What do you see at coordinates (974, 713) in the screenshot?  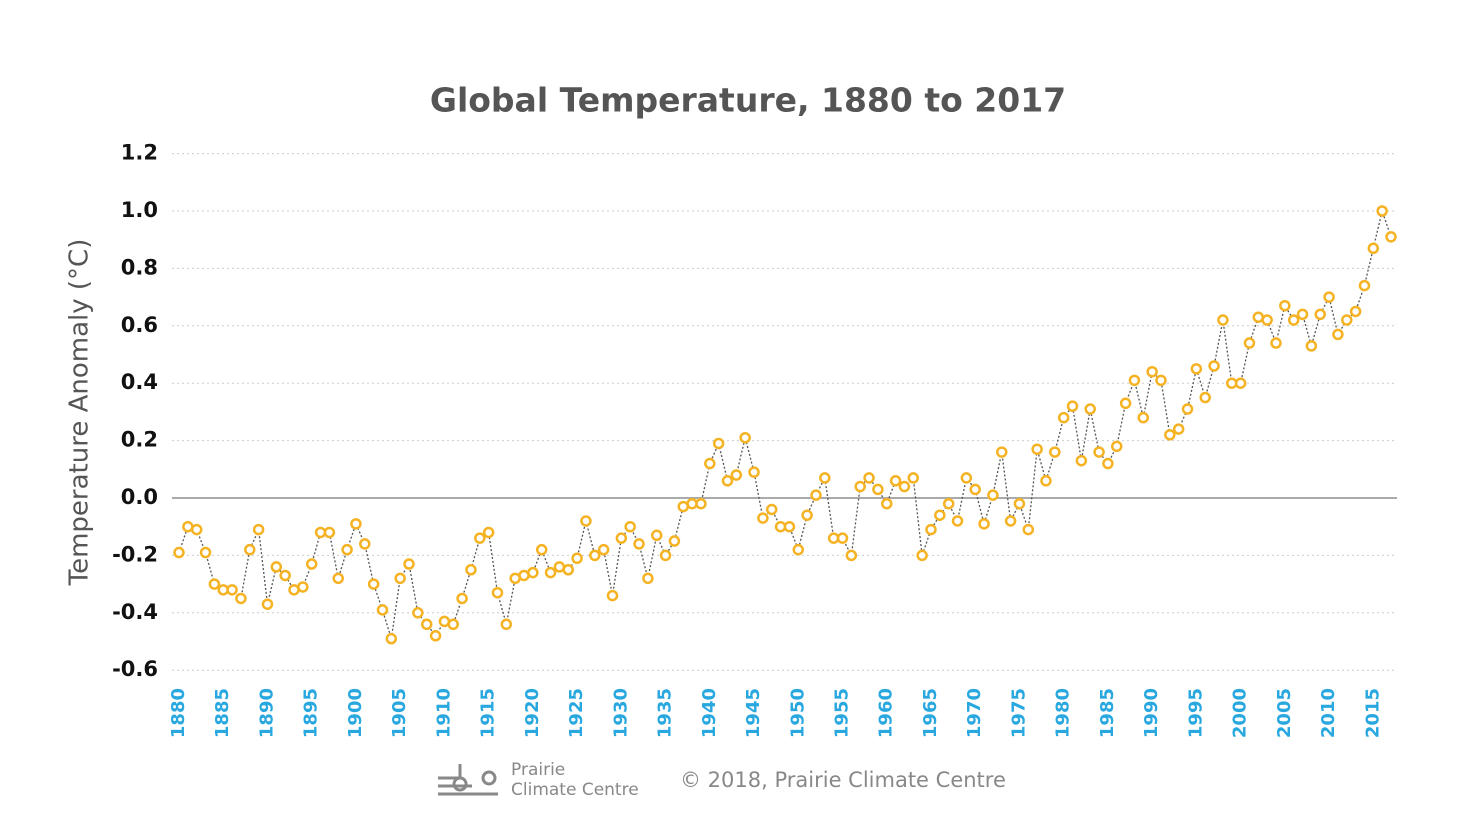 I see `x-tick-label: 1970` at bounding box center [974, 713].